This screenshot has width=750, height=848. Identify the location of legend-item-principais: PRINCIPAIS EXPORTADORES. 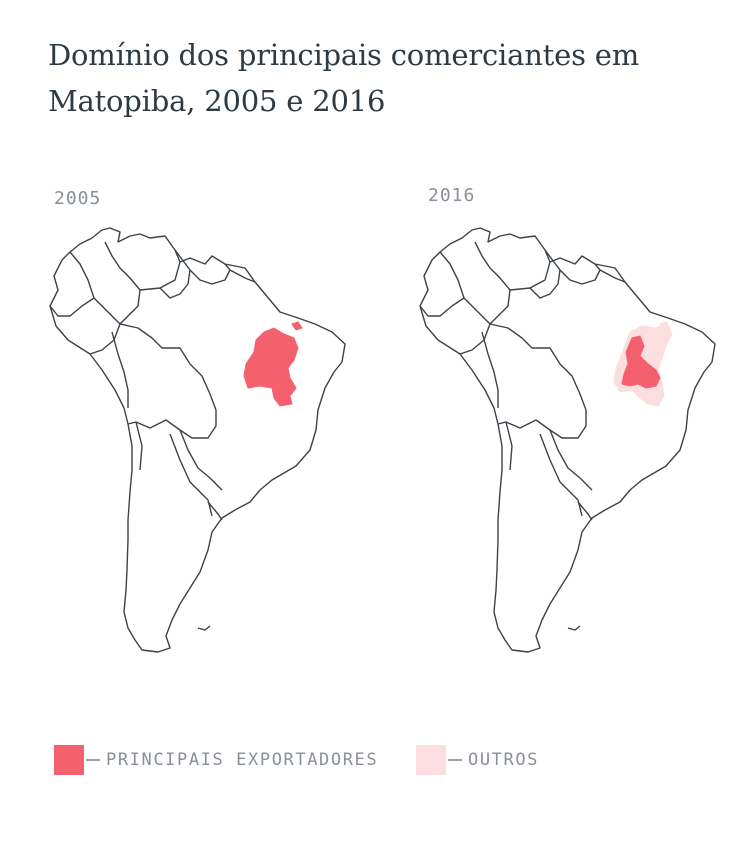
(216, 760).